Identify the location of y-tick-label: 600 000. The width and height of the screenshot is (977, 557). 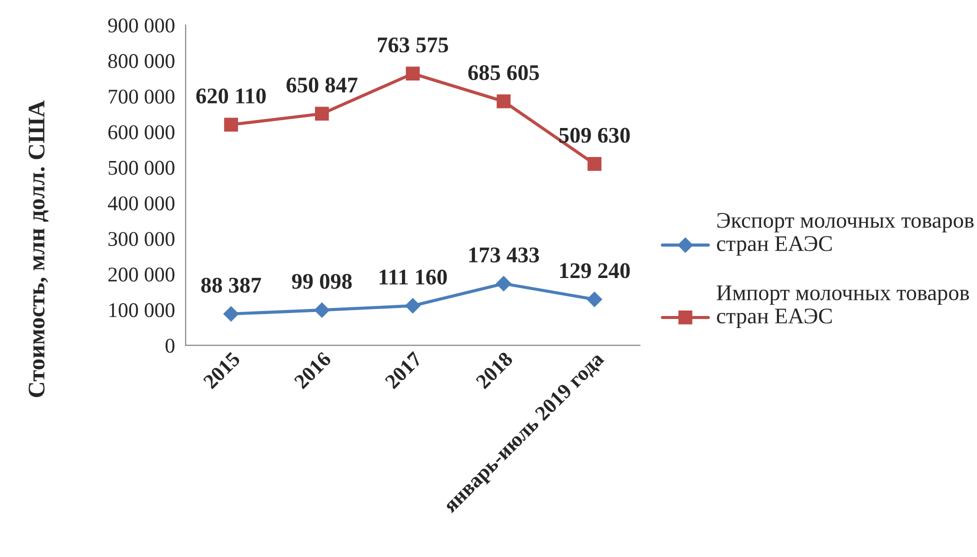
(141, 132).